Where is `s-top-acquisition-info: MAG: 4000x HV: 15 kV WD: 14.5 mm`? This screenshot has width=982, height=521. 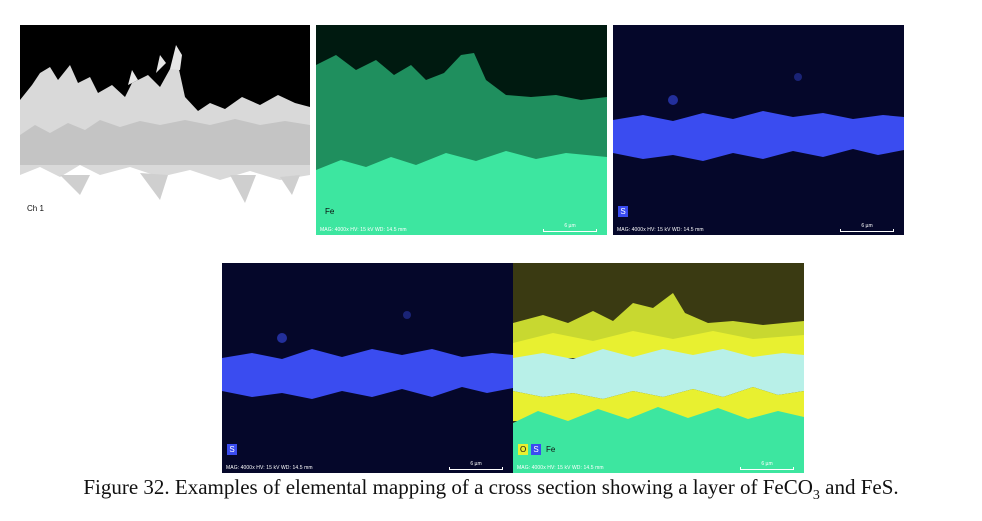
s-top-acquisition-info: MAG: 4000x HV: 15 kV WD: 14.5 mm is located at coordinates (660, 230).